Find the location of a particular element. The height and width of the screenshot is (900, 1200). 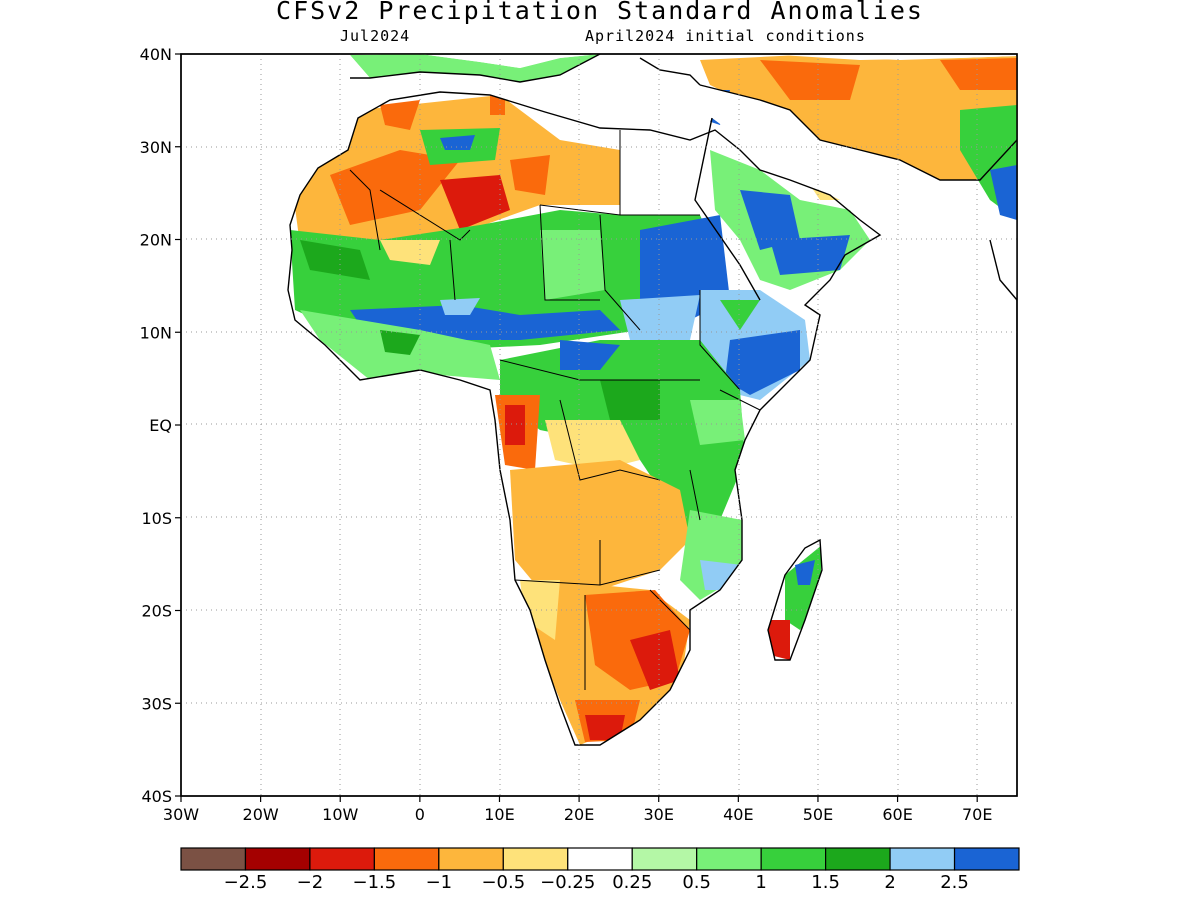

colorbar-label: 1 is located at coordinates (760, 882).